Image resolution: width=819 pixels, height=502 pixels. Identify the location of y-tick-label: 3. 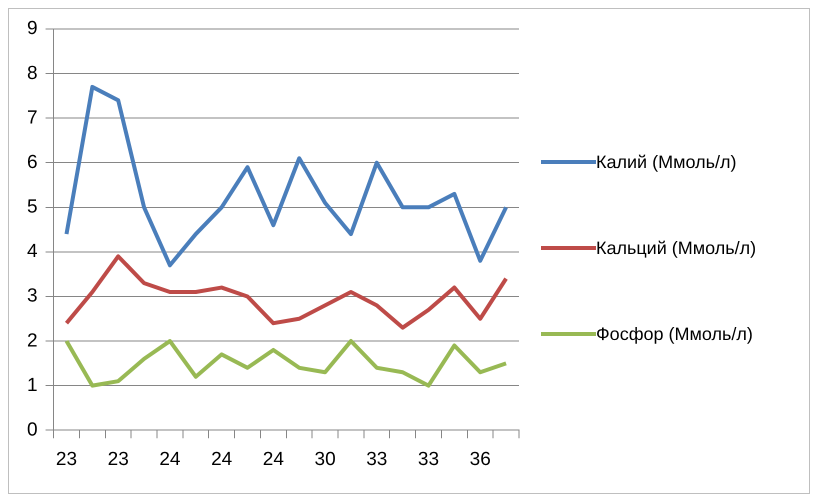
(32, 296).